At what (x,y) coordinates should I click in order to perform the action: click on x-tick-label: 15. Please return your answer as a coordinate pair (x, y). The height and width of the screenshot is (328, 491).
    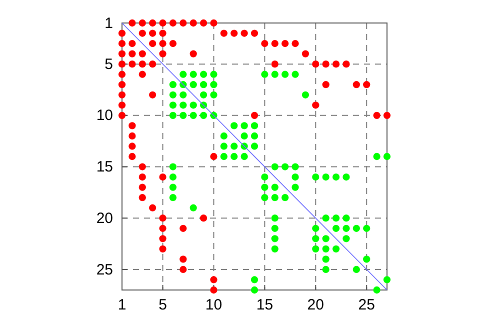
    Looking at the image, I should click on (265, 305).